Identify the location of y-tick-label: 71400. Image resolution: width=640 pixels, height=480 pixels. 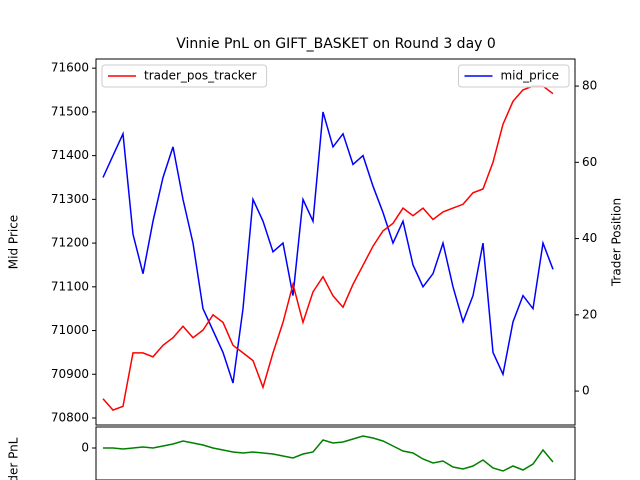
(70, 155).